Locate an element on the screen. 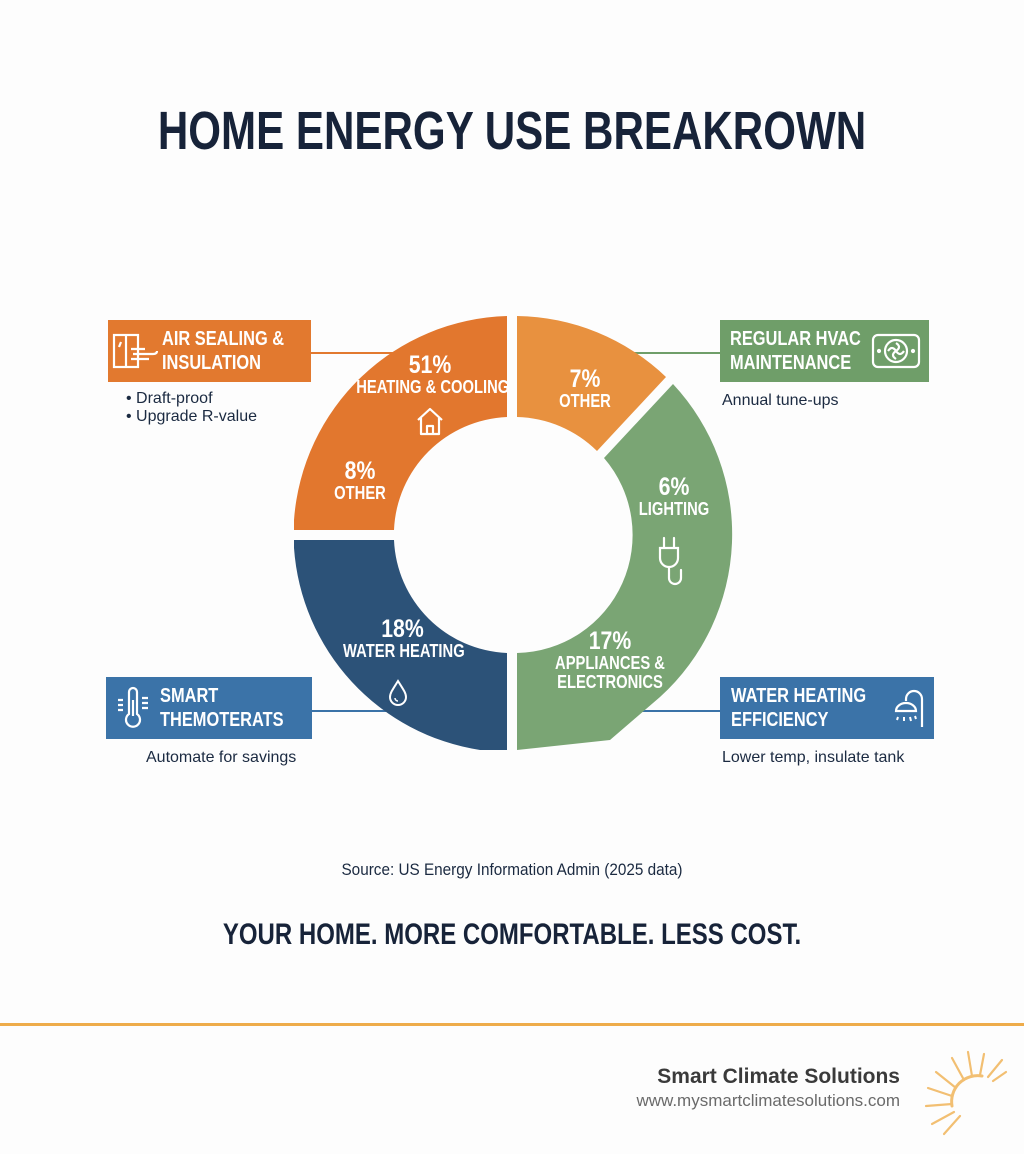 The width and height of the screenshot is (1024, 1154). segment-water-heating is located at coordinates (400, 645).